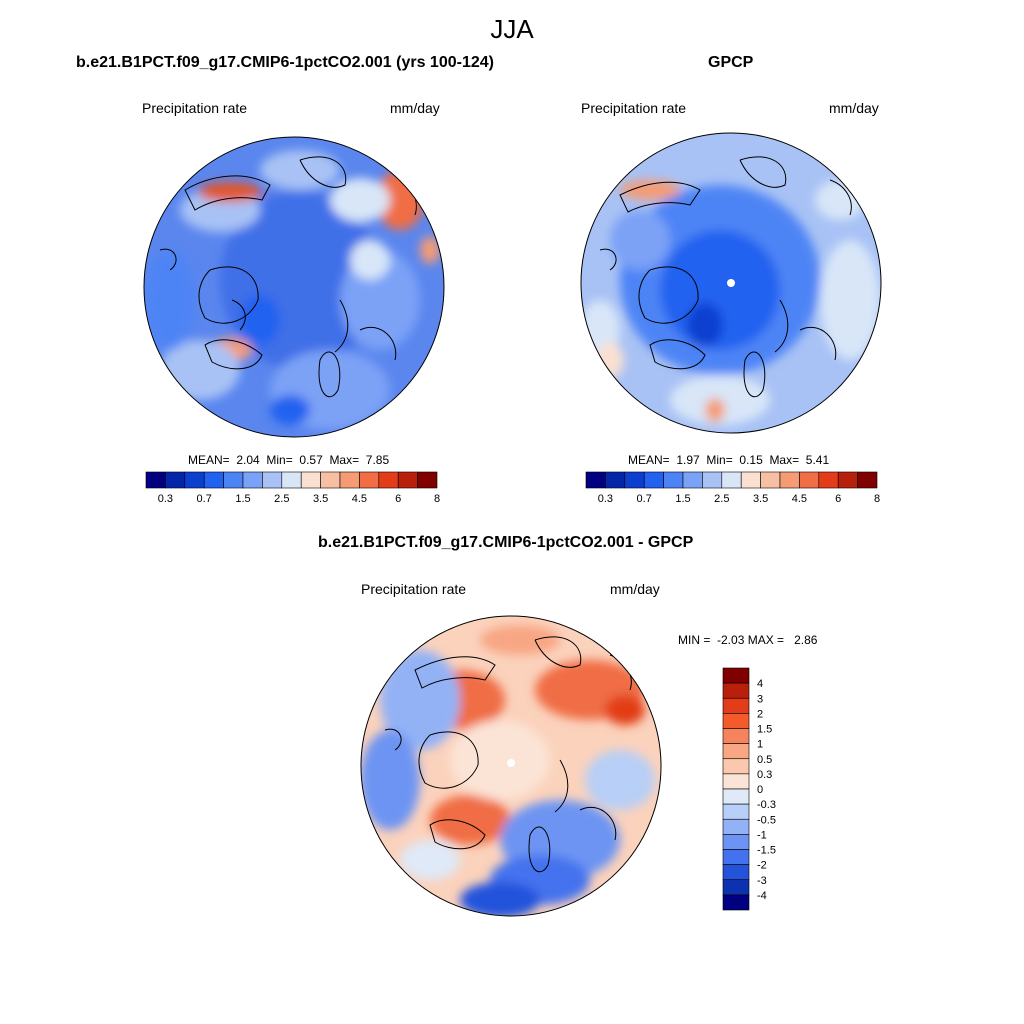 This screenshot has height=1024, width=1024. Describe the element at coordinates (854, 108) in the screenshot. I see `panel2-units-label: mm/day` at that location.